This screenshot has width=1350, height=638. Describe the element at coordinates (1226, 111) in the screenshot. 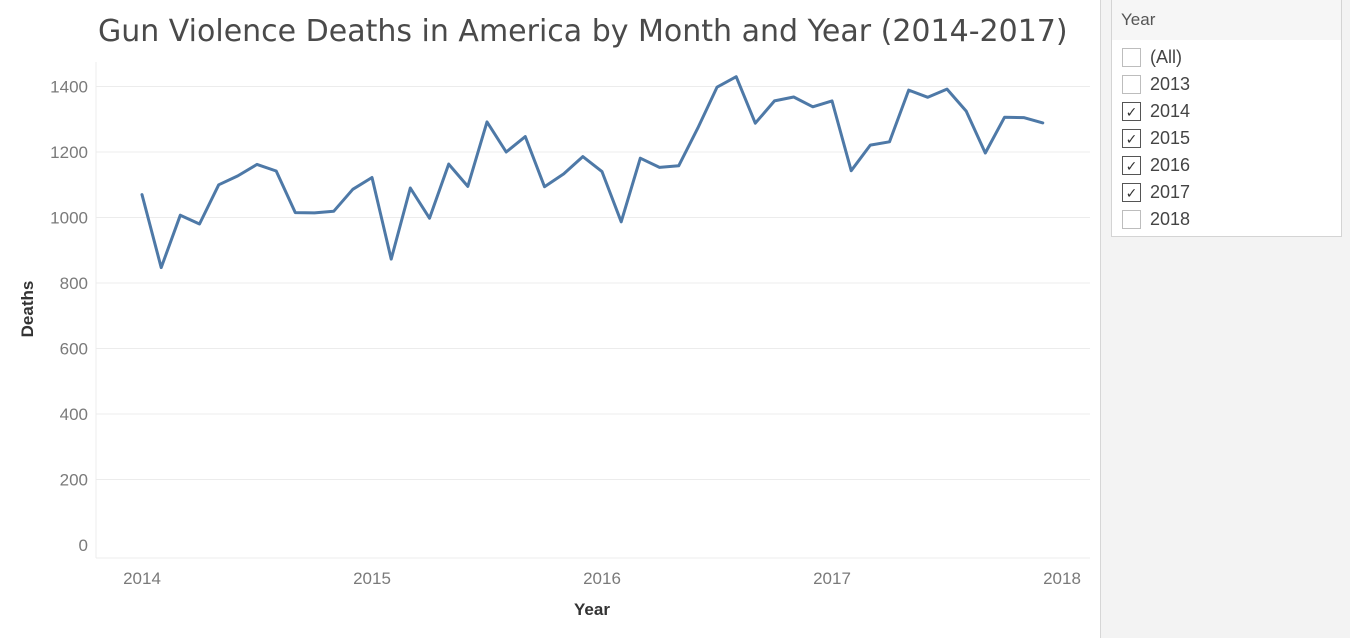

I see `filter-item: ✓ 2014` at that location.